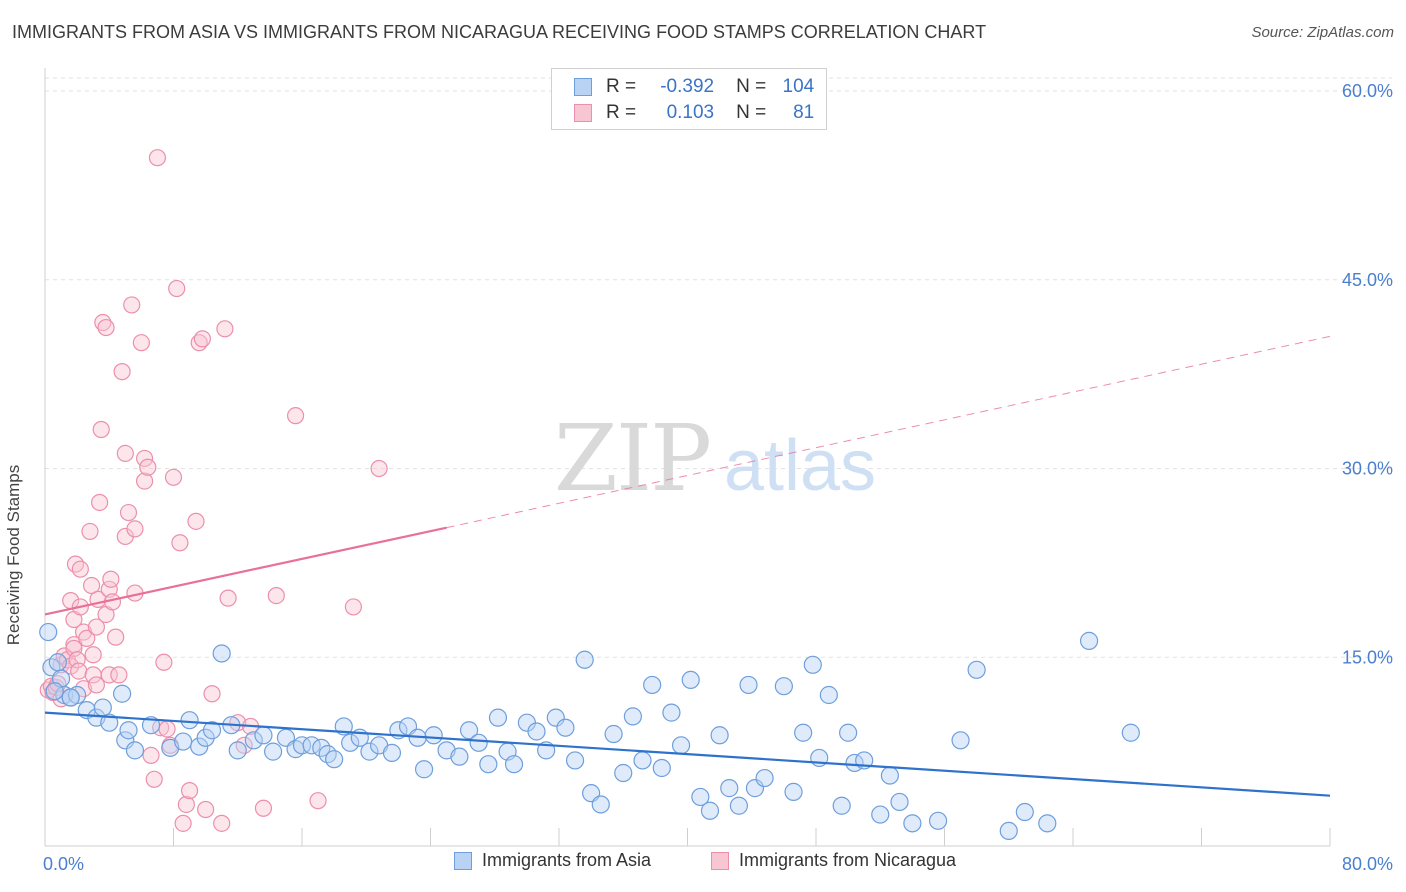 This screenshot has width=1406, height=892. Describe the element at coordinates (63, 864) in the screenshot. I see `x-tick-label-min: 0.0%` at that location.